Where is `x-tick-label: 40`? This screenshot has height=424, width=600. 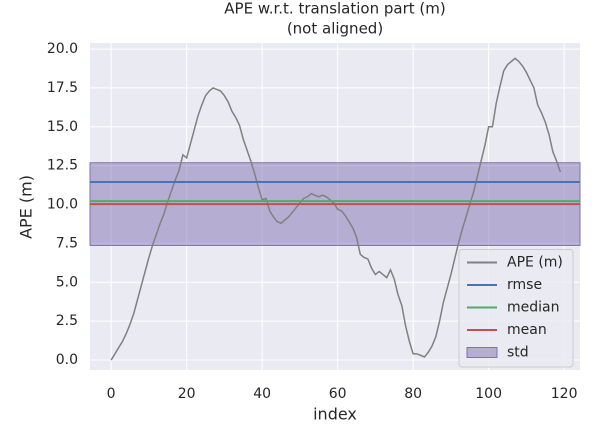
x-tick-label: 40 is located at coordinates (262, 394).